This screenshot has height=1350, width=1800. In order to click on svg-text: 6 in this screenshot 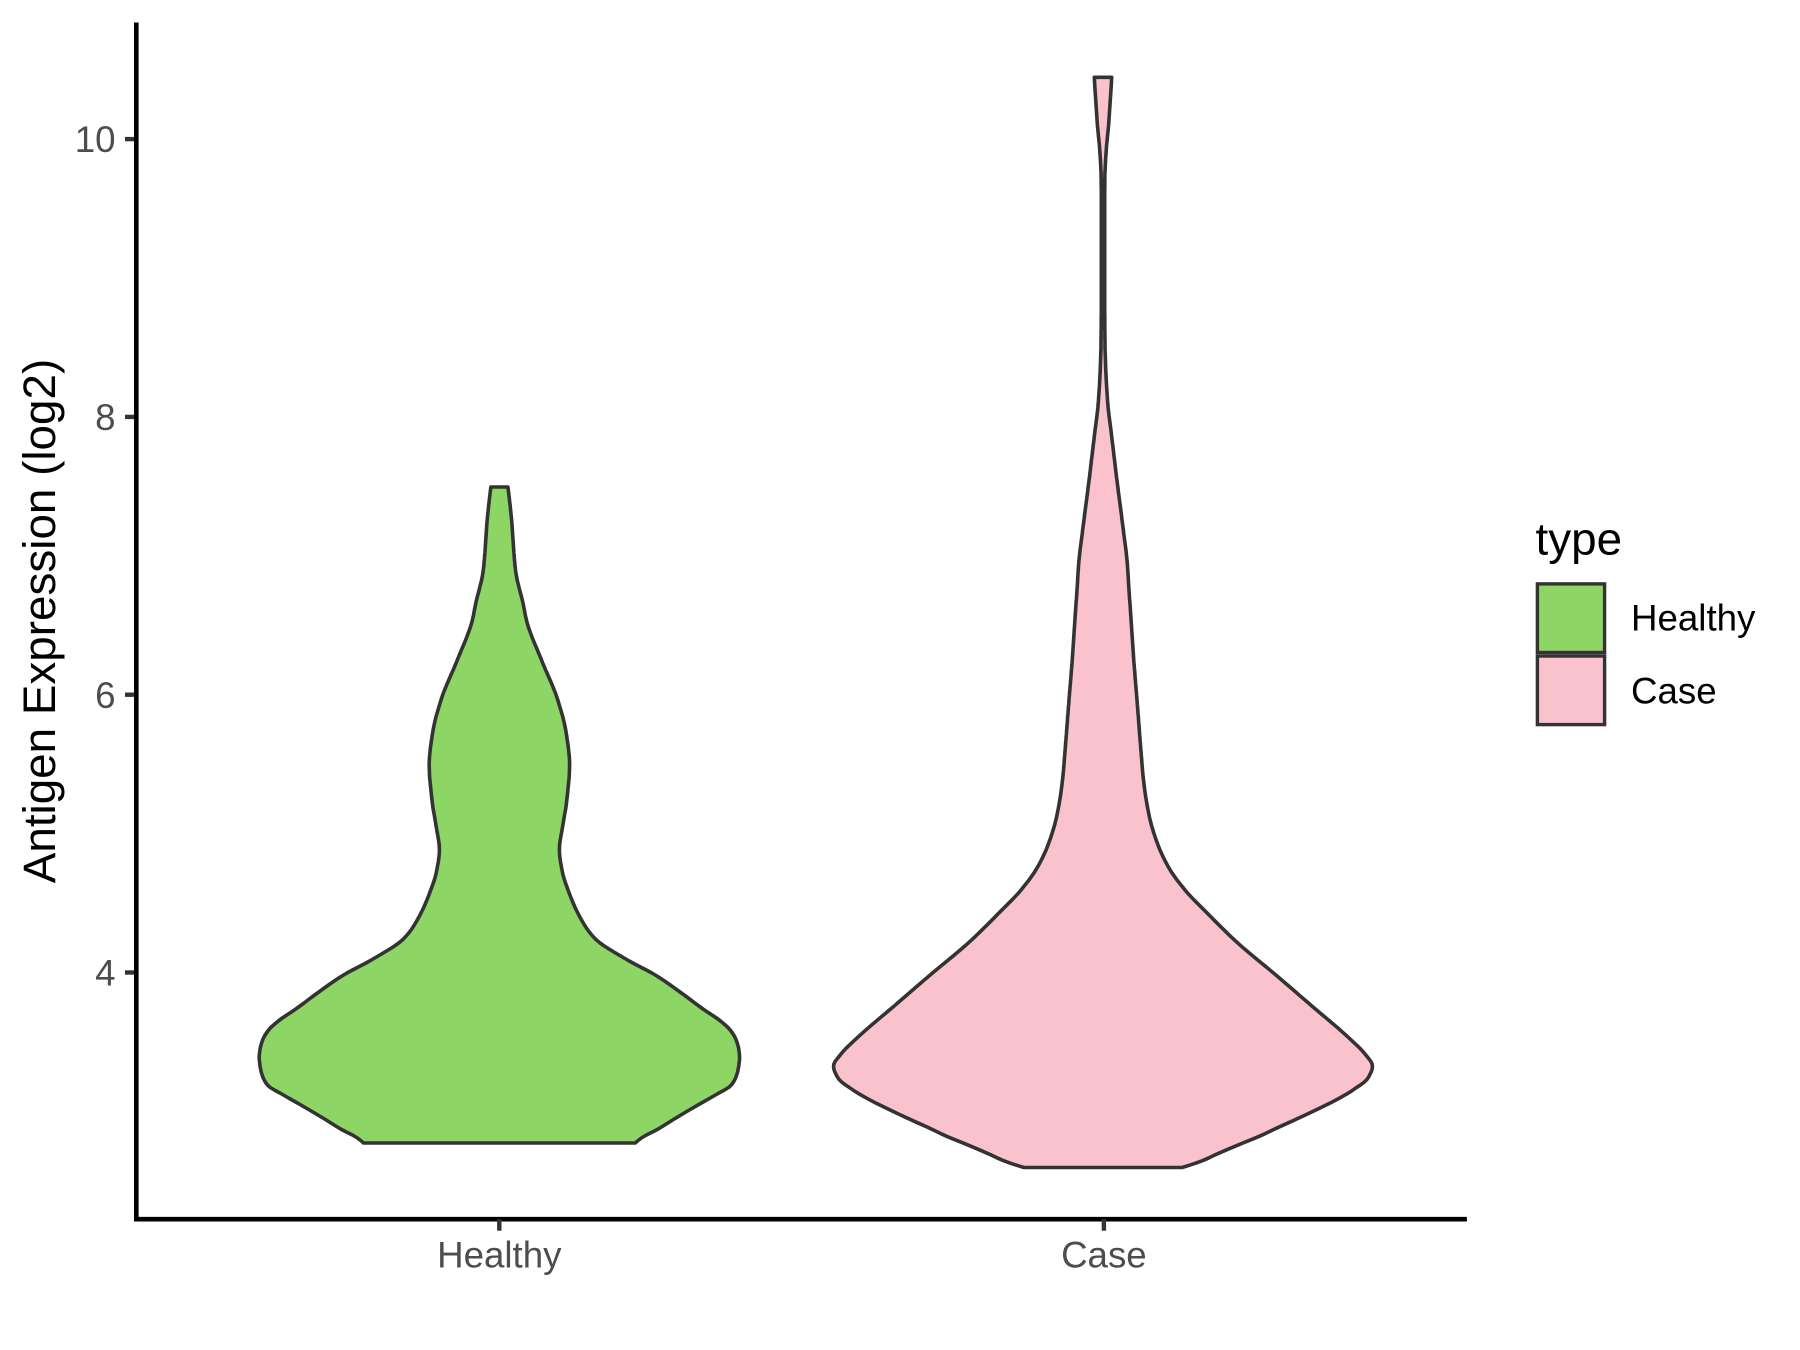, I will do `click(105, 695)`.